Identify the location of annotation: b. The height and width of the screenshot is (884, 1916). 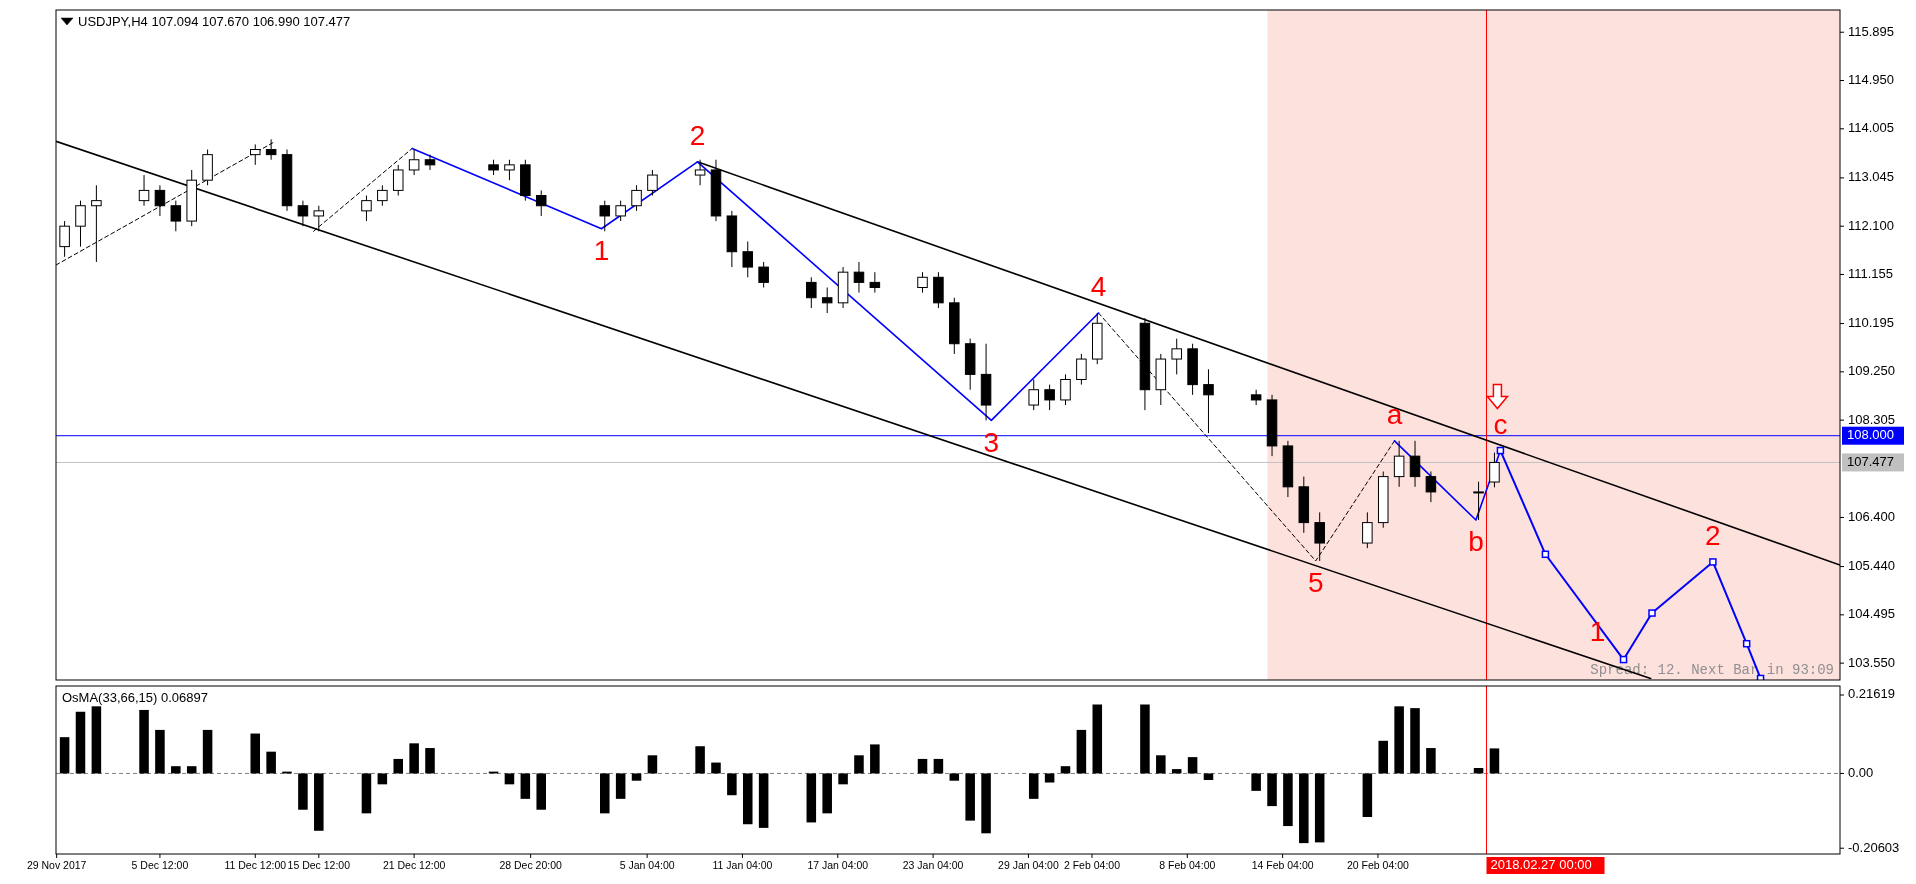
(1476, 542).